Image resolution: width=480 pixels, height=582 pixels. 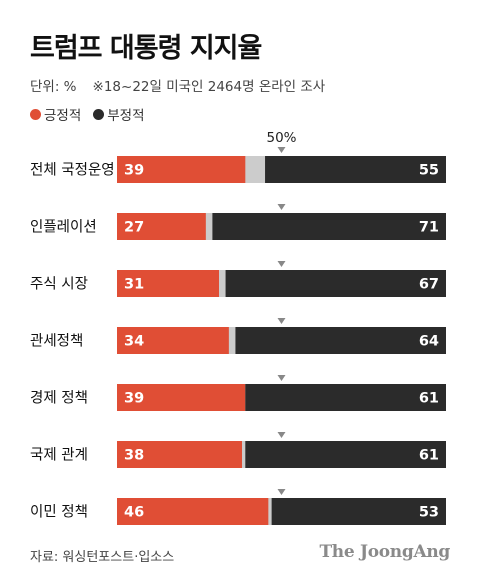 What do you see at coordinates (59, 284) in the screenshot?
I see `category-label: 주식 시장` at bounding box center [59, 284].